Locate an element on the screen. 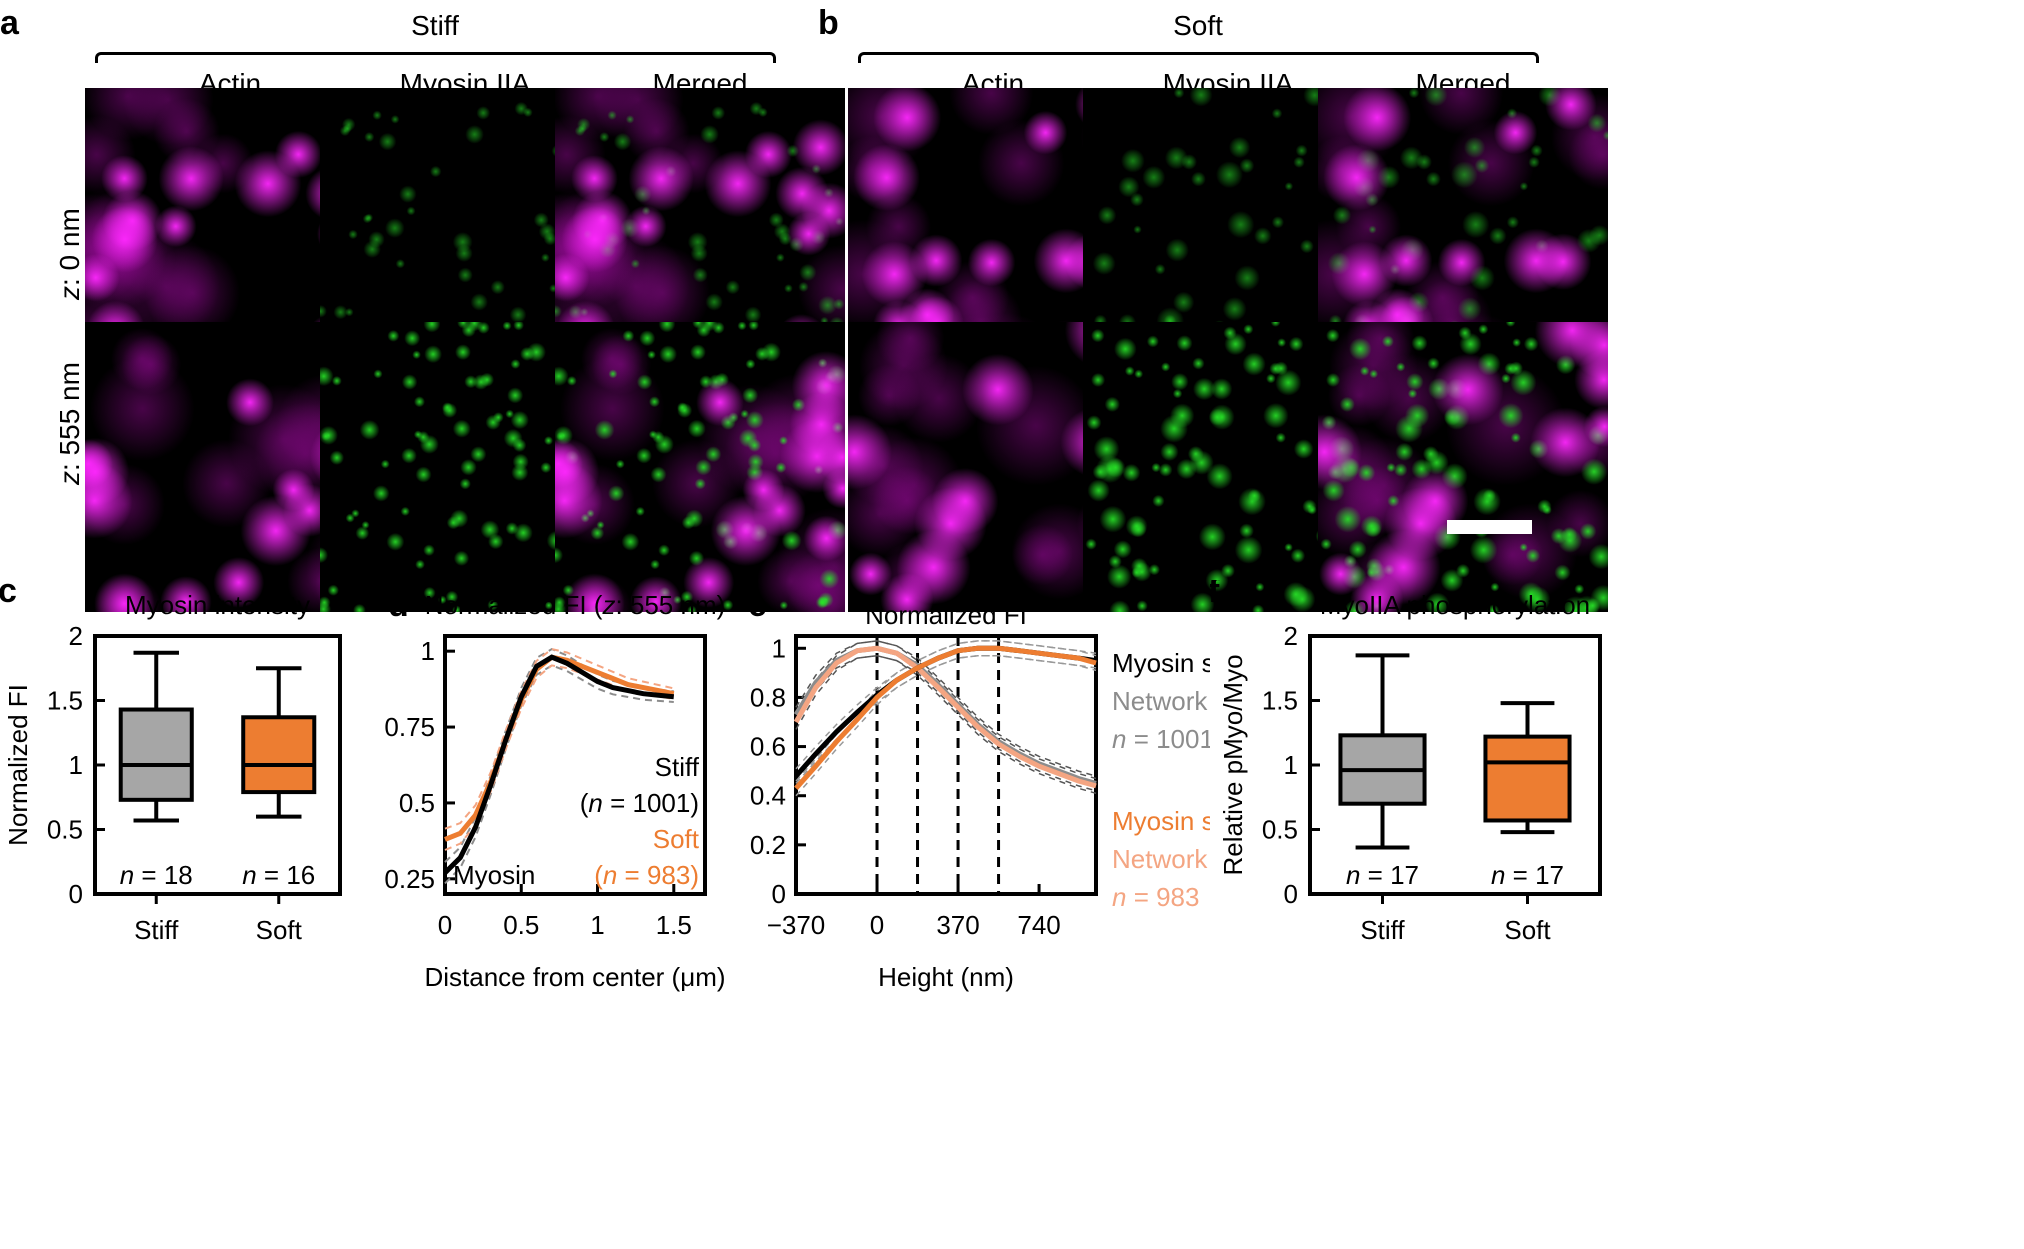 The width and height of the screenshot is (2024, 1249). chart-e-xtick-label-1: 0 is located at coordinates (877, 925).